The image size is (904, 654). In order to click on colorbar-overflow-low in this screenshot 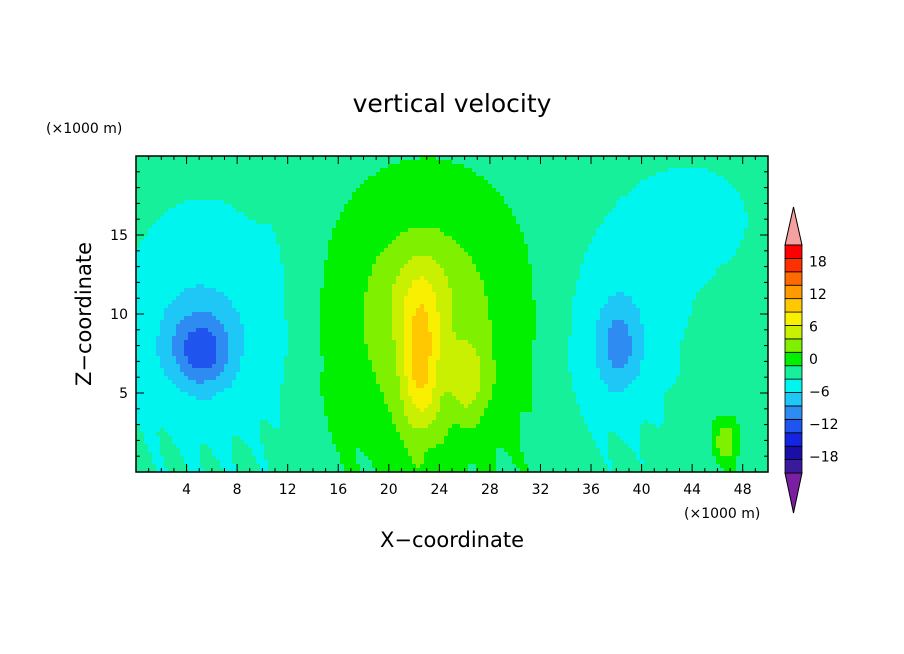, I will do `click(793, 493)`.